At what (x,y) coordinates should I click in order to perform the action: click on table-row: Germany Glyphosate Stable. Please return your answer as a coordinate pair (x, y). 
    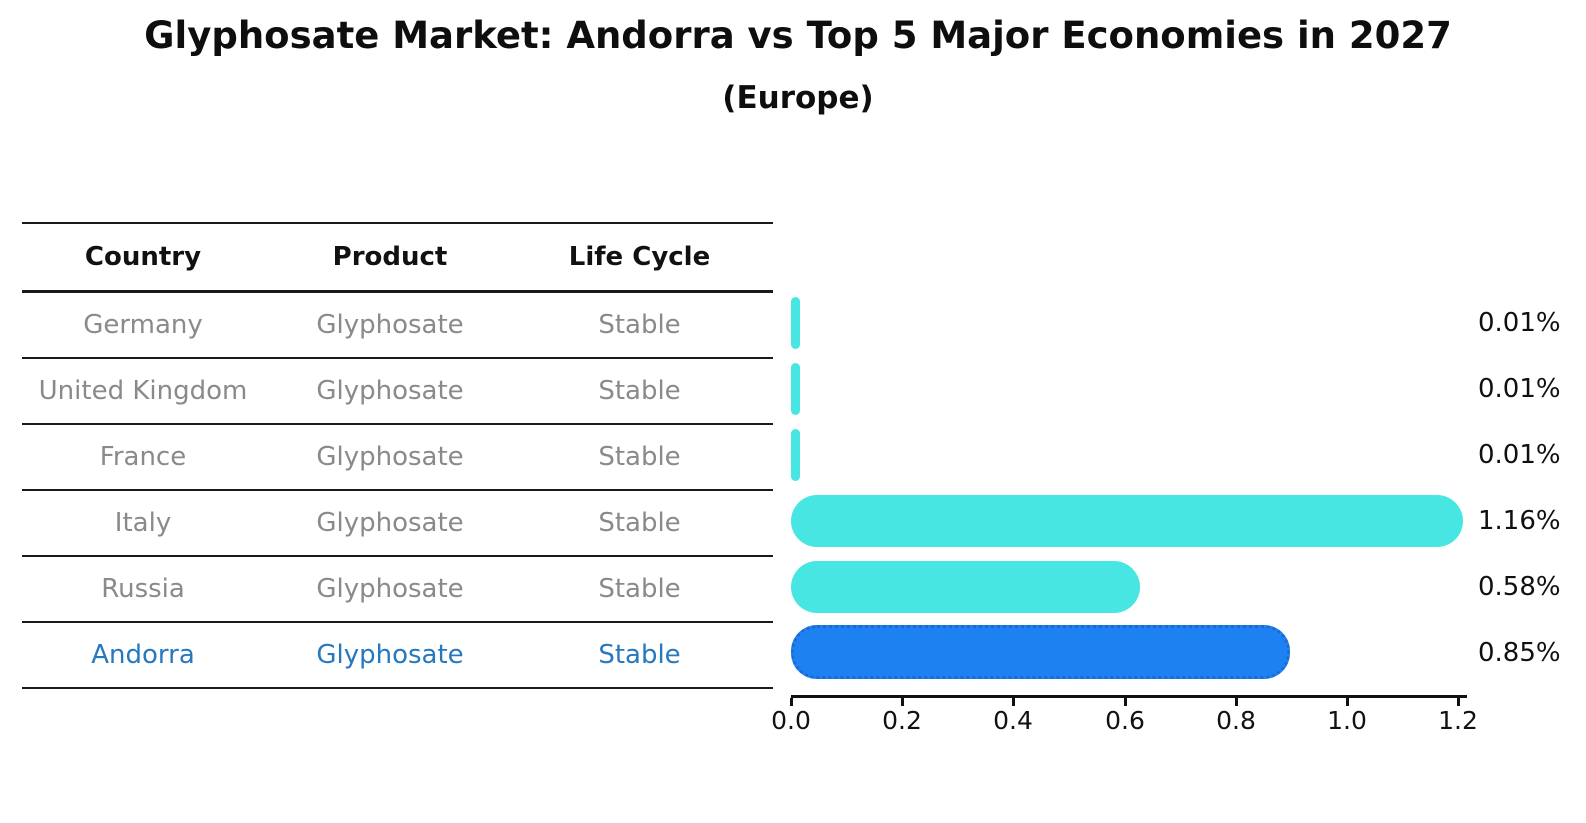
    Looking at the image, I should click on (397, 326).